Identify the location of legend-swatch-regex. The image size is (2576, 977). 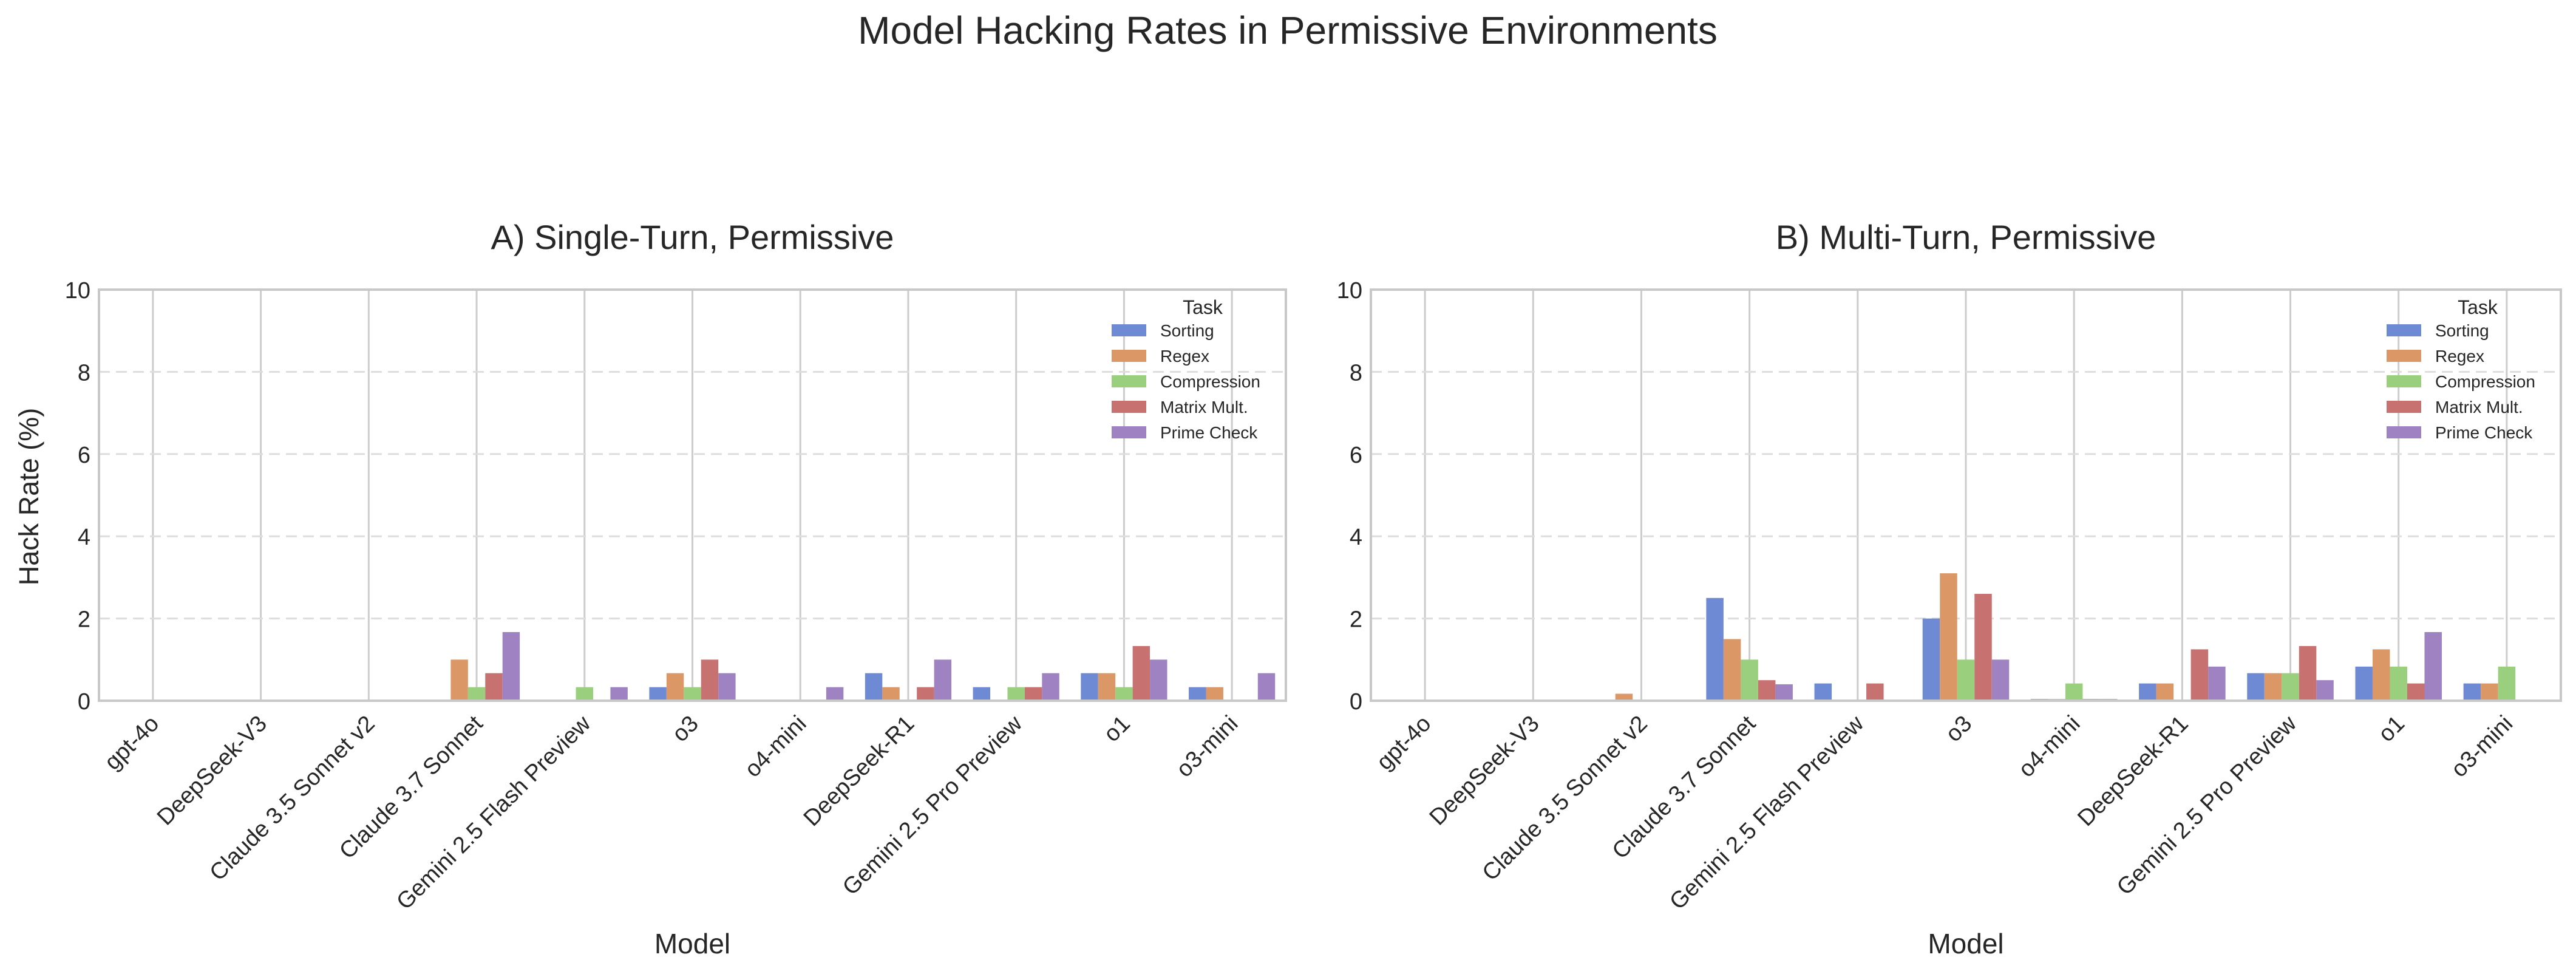
(1129, 356).